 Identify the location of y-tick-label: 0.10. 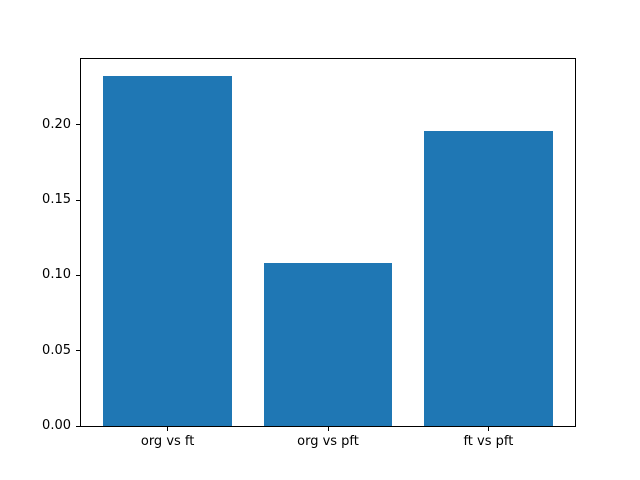
(56, 275).